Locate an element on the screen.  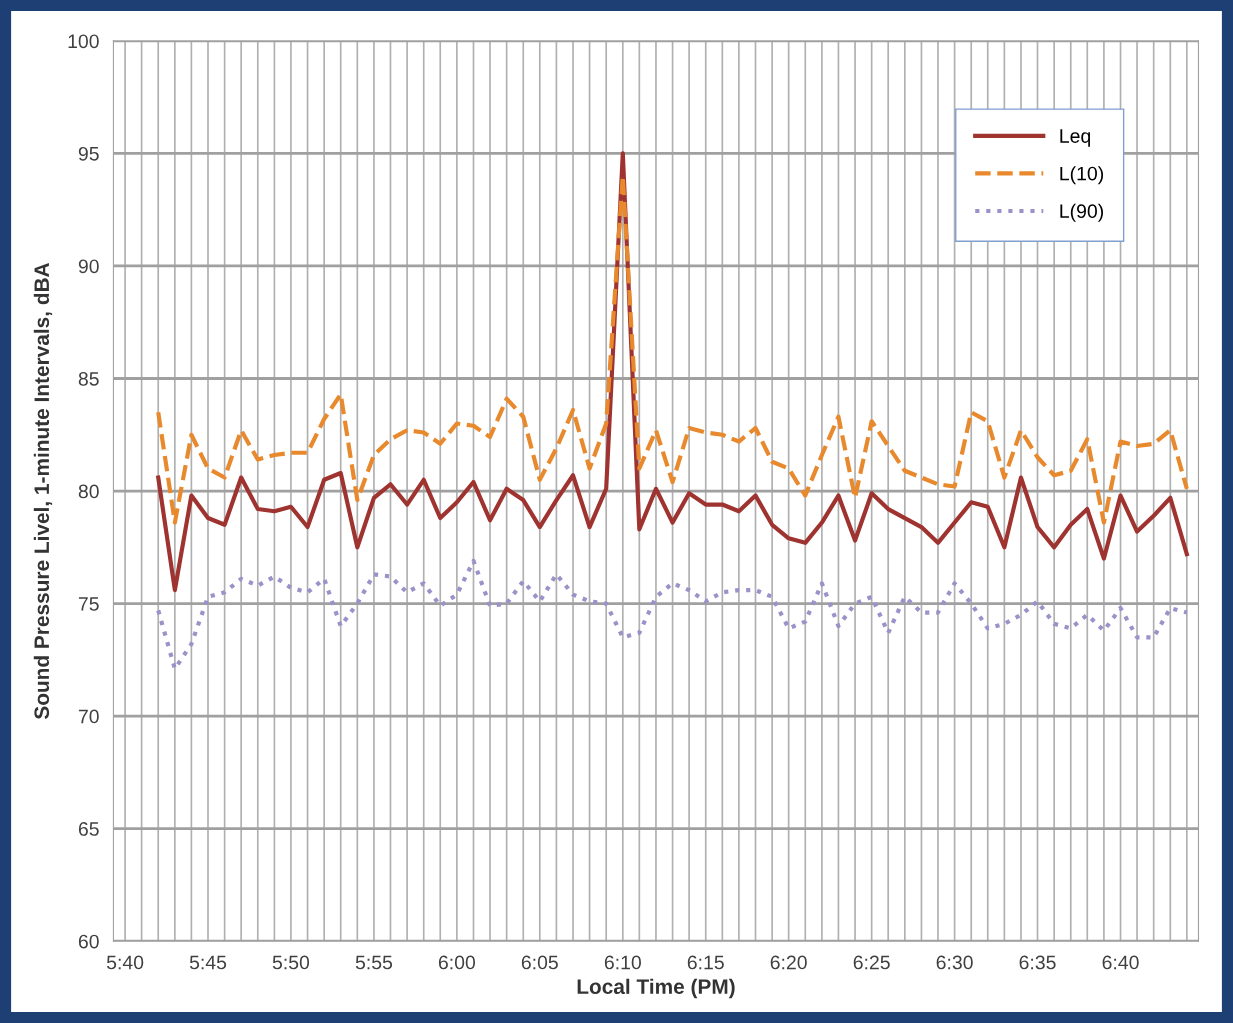
x-tick-label: 6:15 is located at coordinates (705, 962).